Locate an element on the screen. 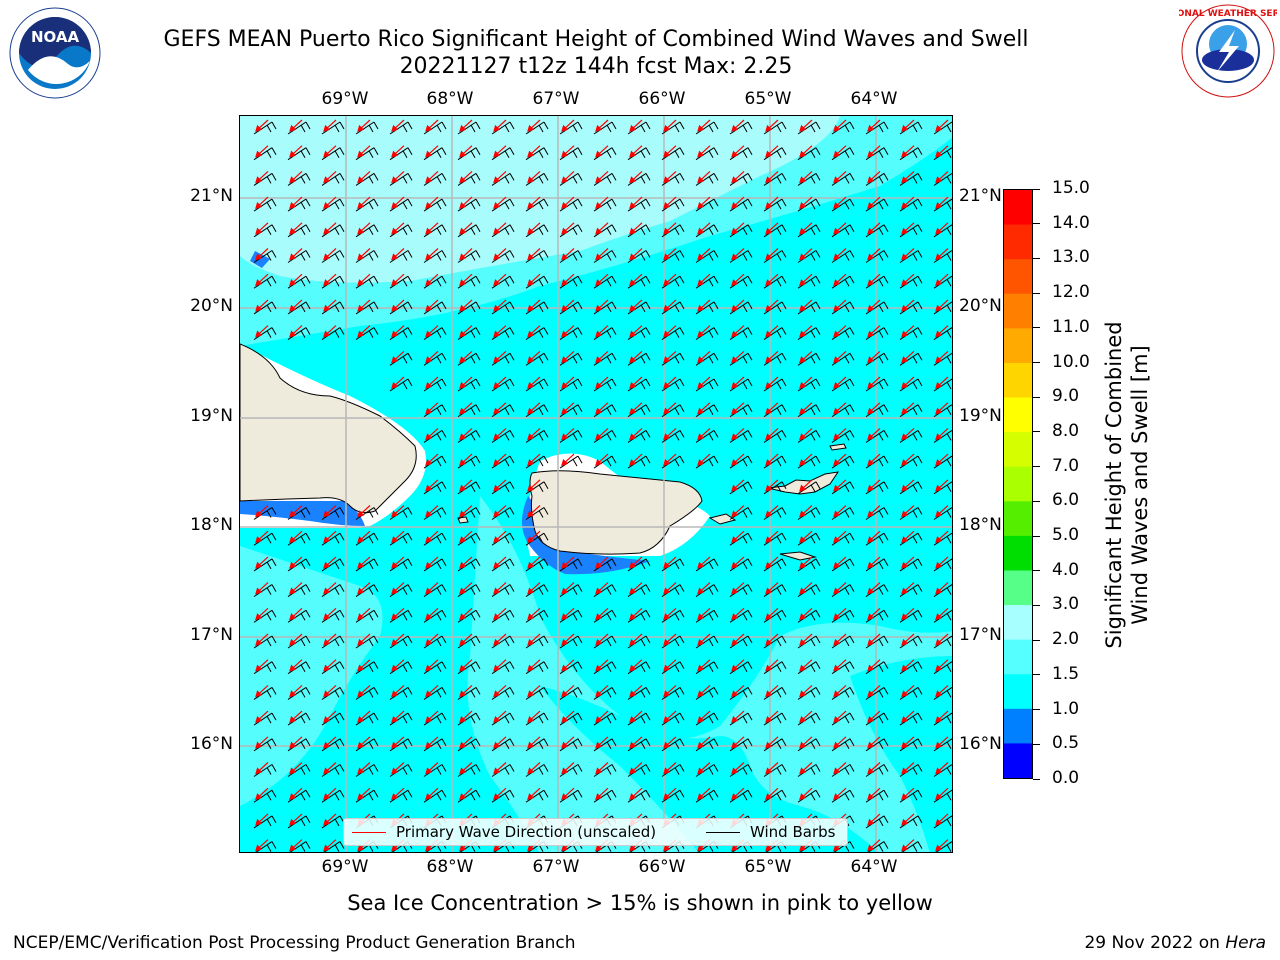  colorbar-segment is located at coordinates (1018, 761).